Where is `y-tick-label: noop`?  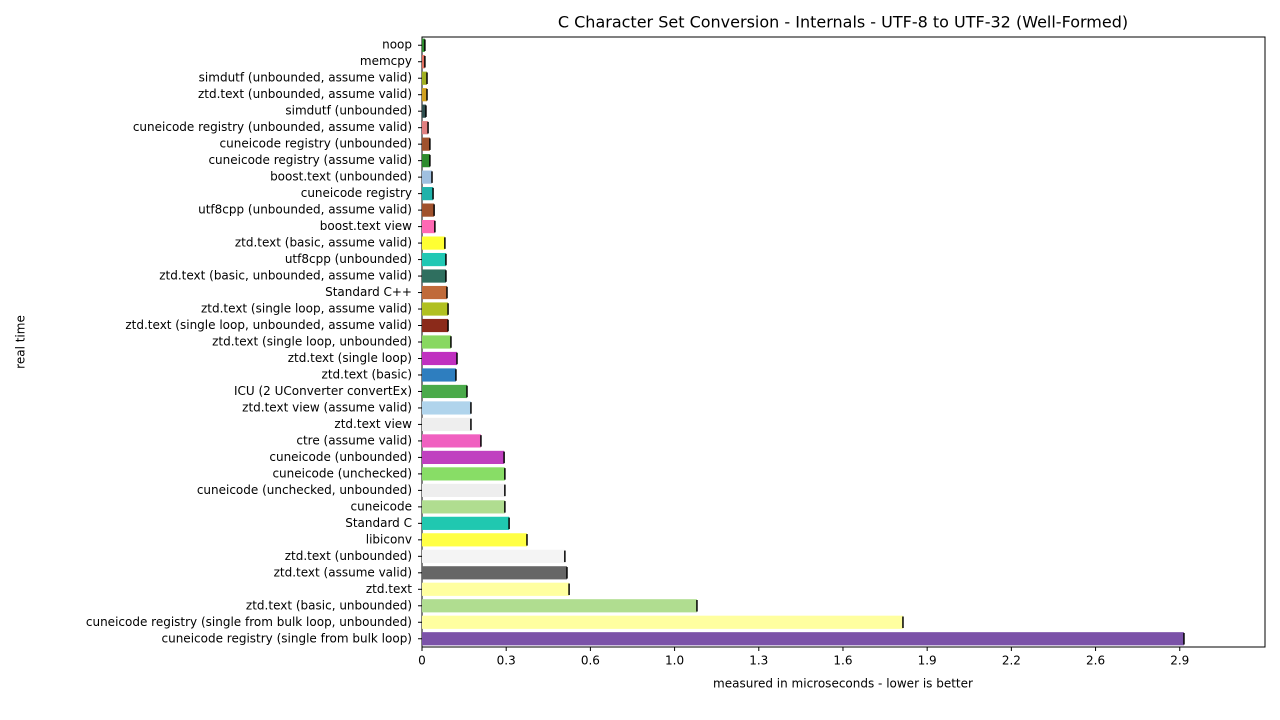 y-tick-label: noop is located at coordinates (397, 45).